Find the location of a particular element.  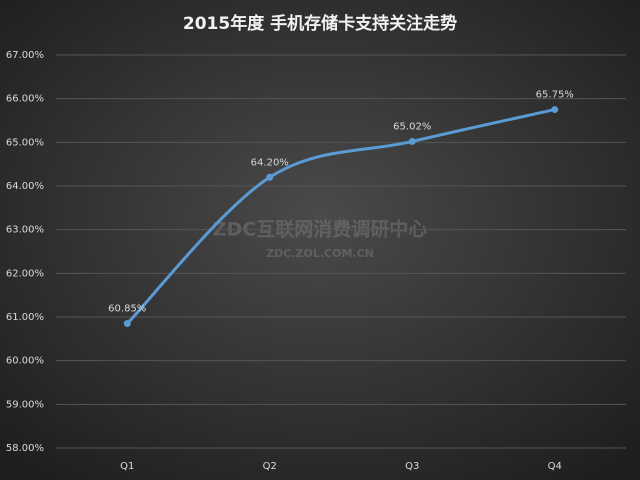

y-tick-label: 60.00% is located at coordinates (25, 361).